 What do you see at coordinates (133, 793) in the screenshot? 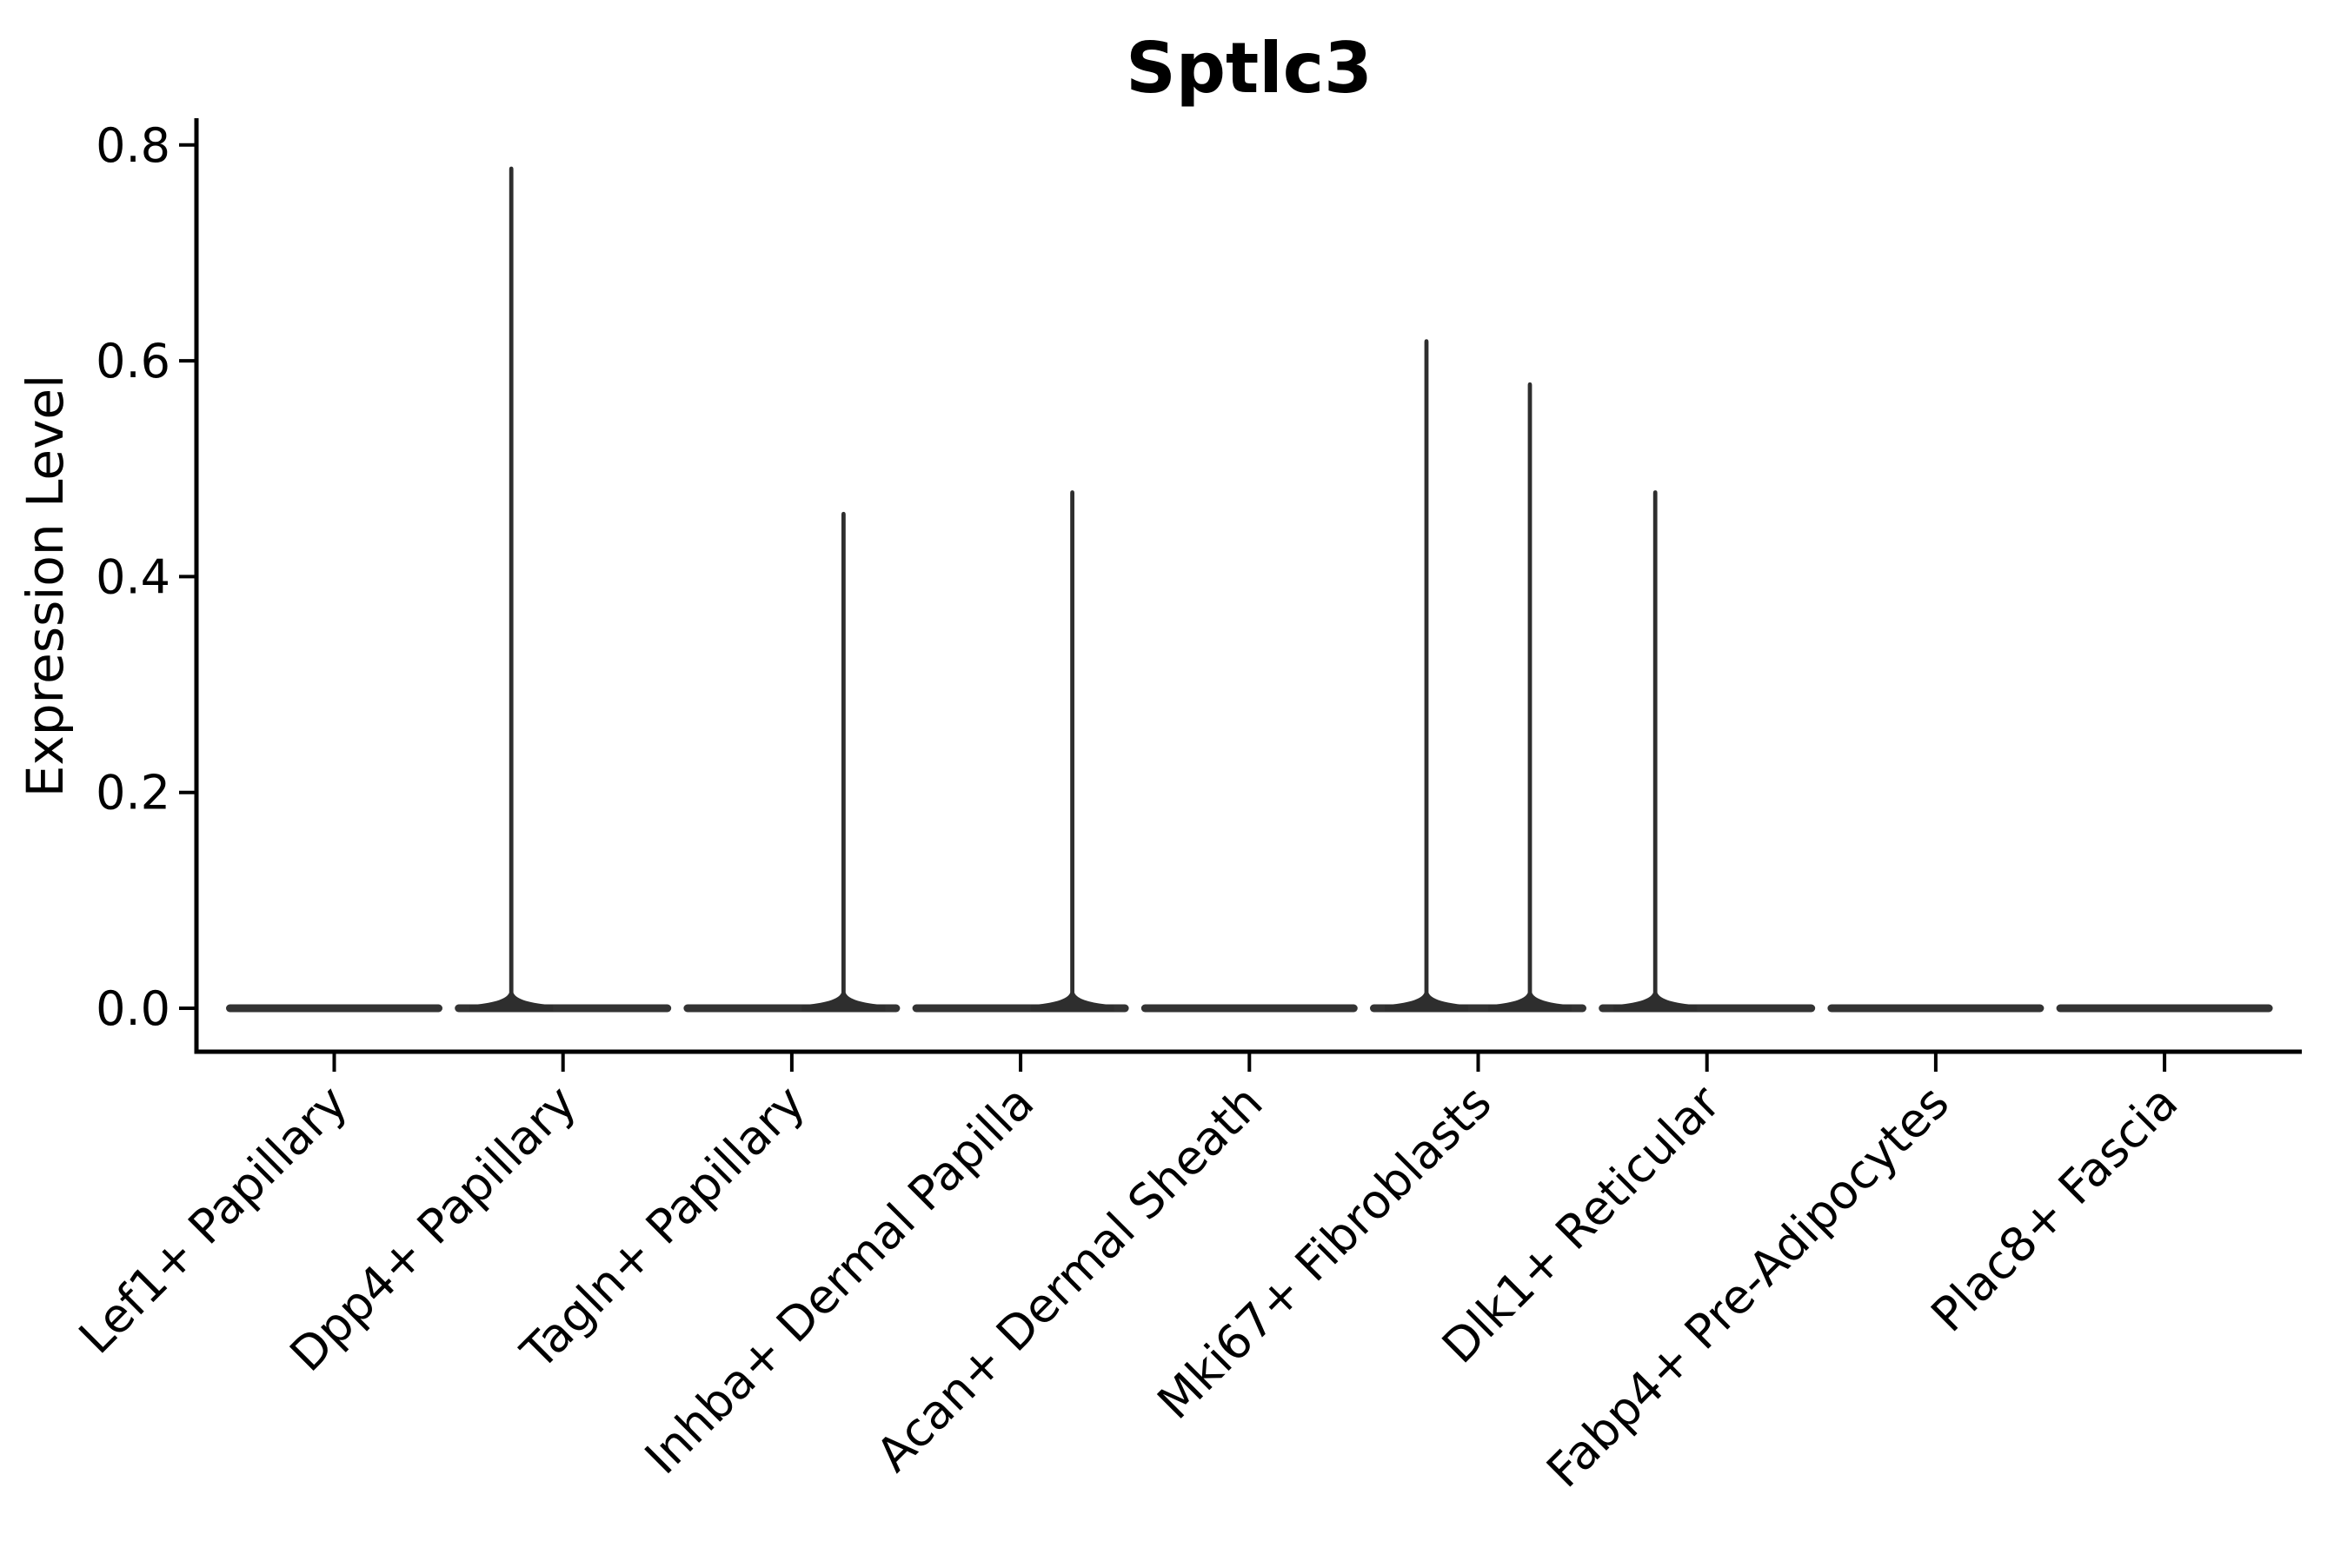
I see `y-tick-label: 0.2` at bounding box center [133, 793].